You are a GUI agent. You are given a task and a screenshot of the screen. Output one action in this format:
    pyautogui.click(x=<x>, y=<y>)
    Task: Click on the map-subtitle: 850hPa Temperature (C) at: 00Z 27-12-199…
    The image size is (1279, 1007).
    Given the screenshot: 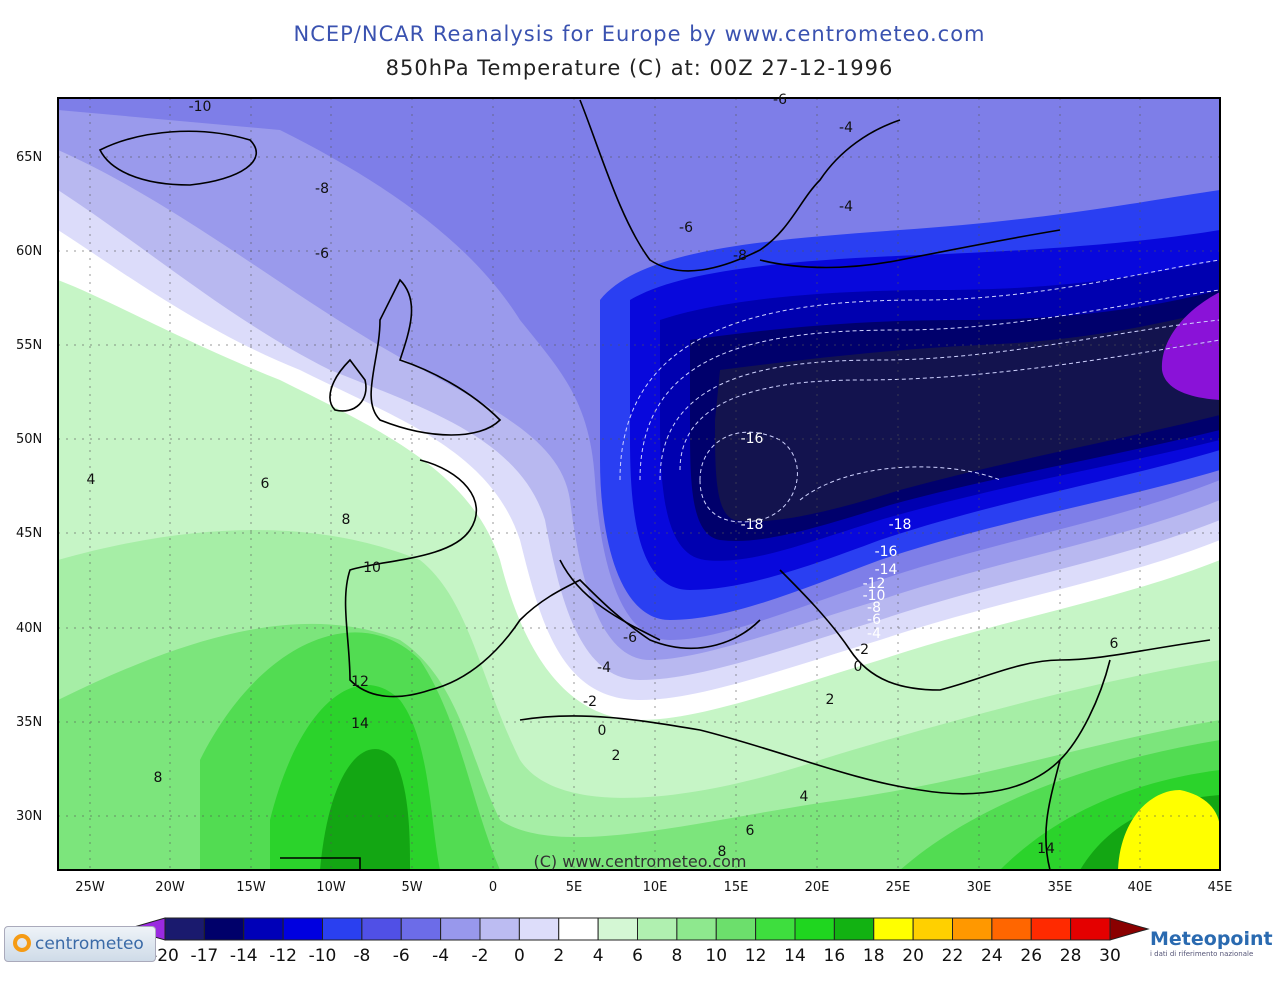 What is the action you would take?
    pyautogui.click(x=639, y=68)
    